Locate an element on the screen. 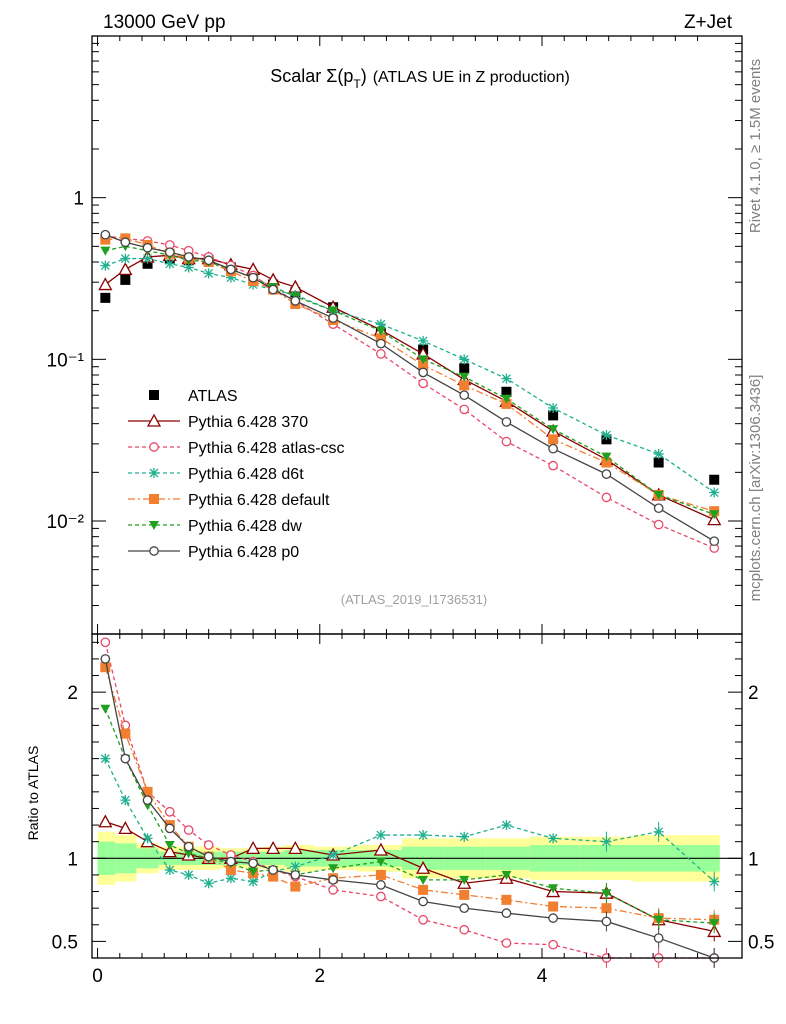 This screenshot has width=786, height=1024. legend-label-pythia-6-428-default: Pythia 6.428 default is located at coordinates (259, 500).